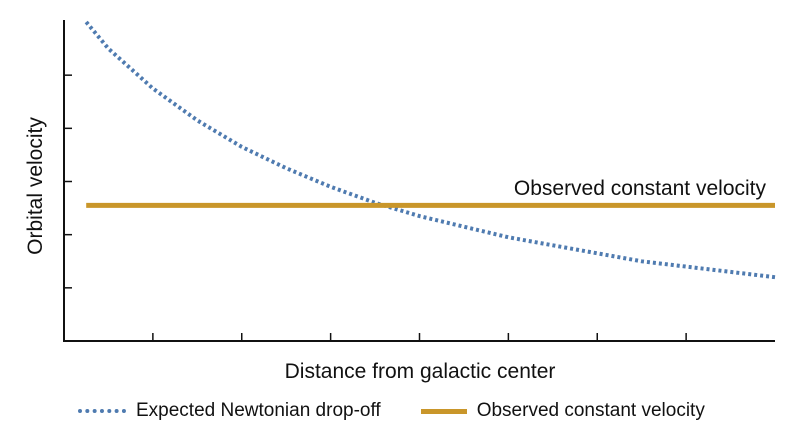  I want to click on y-axis-label: Orbital velocity, so click(35, 186).